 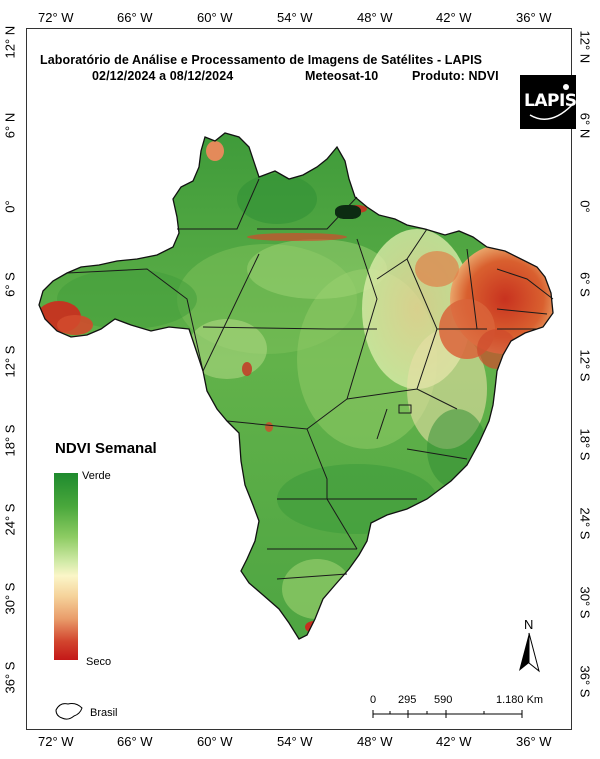 I want to click on lon-bottom-label: 48° W, so click(x=375, y=741).